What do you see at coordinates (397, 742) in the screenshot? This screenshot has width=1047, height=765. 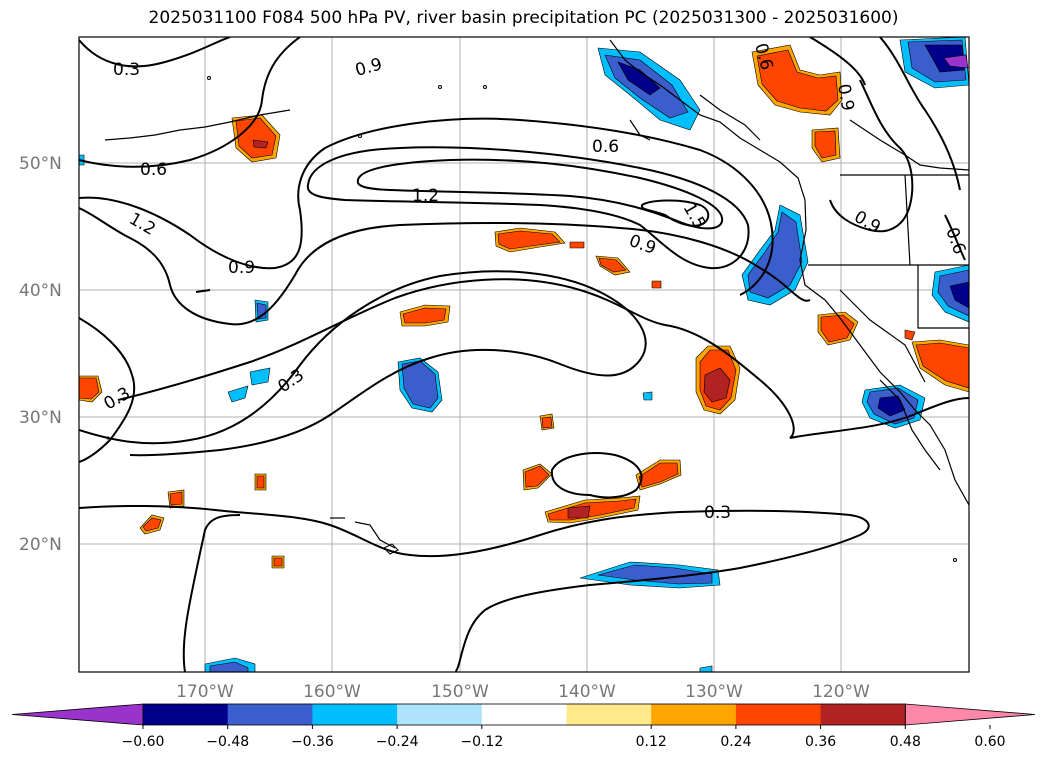 I see `colorbar-tick-label: −0.24` at bounding box center [397, 742].